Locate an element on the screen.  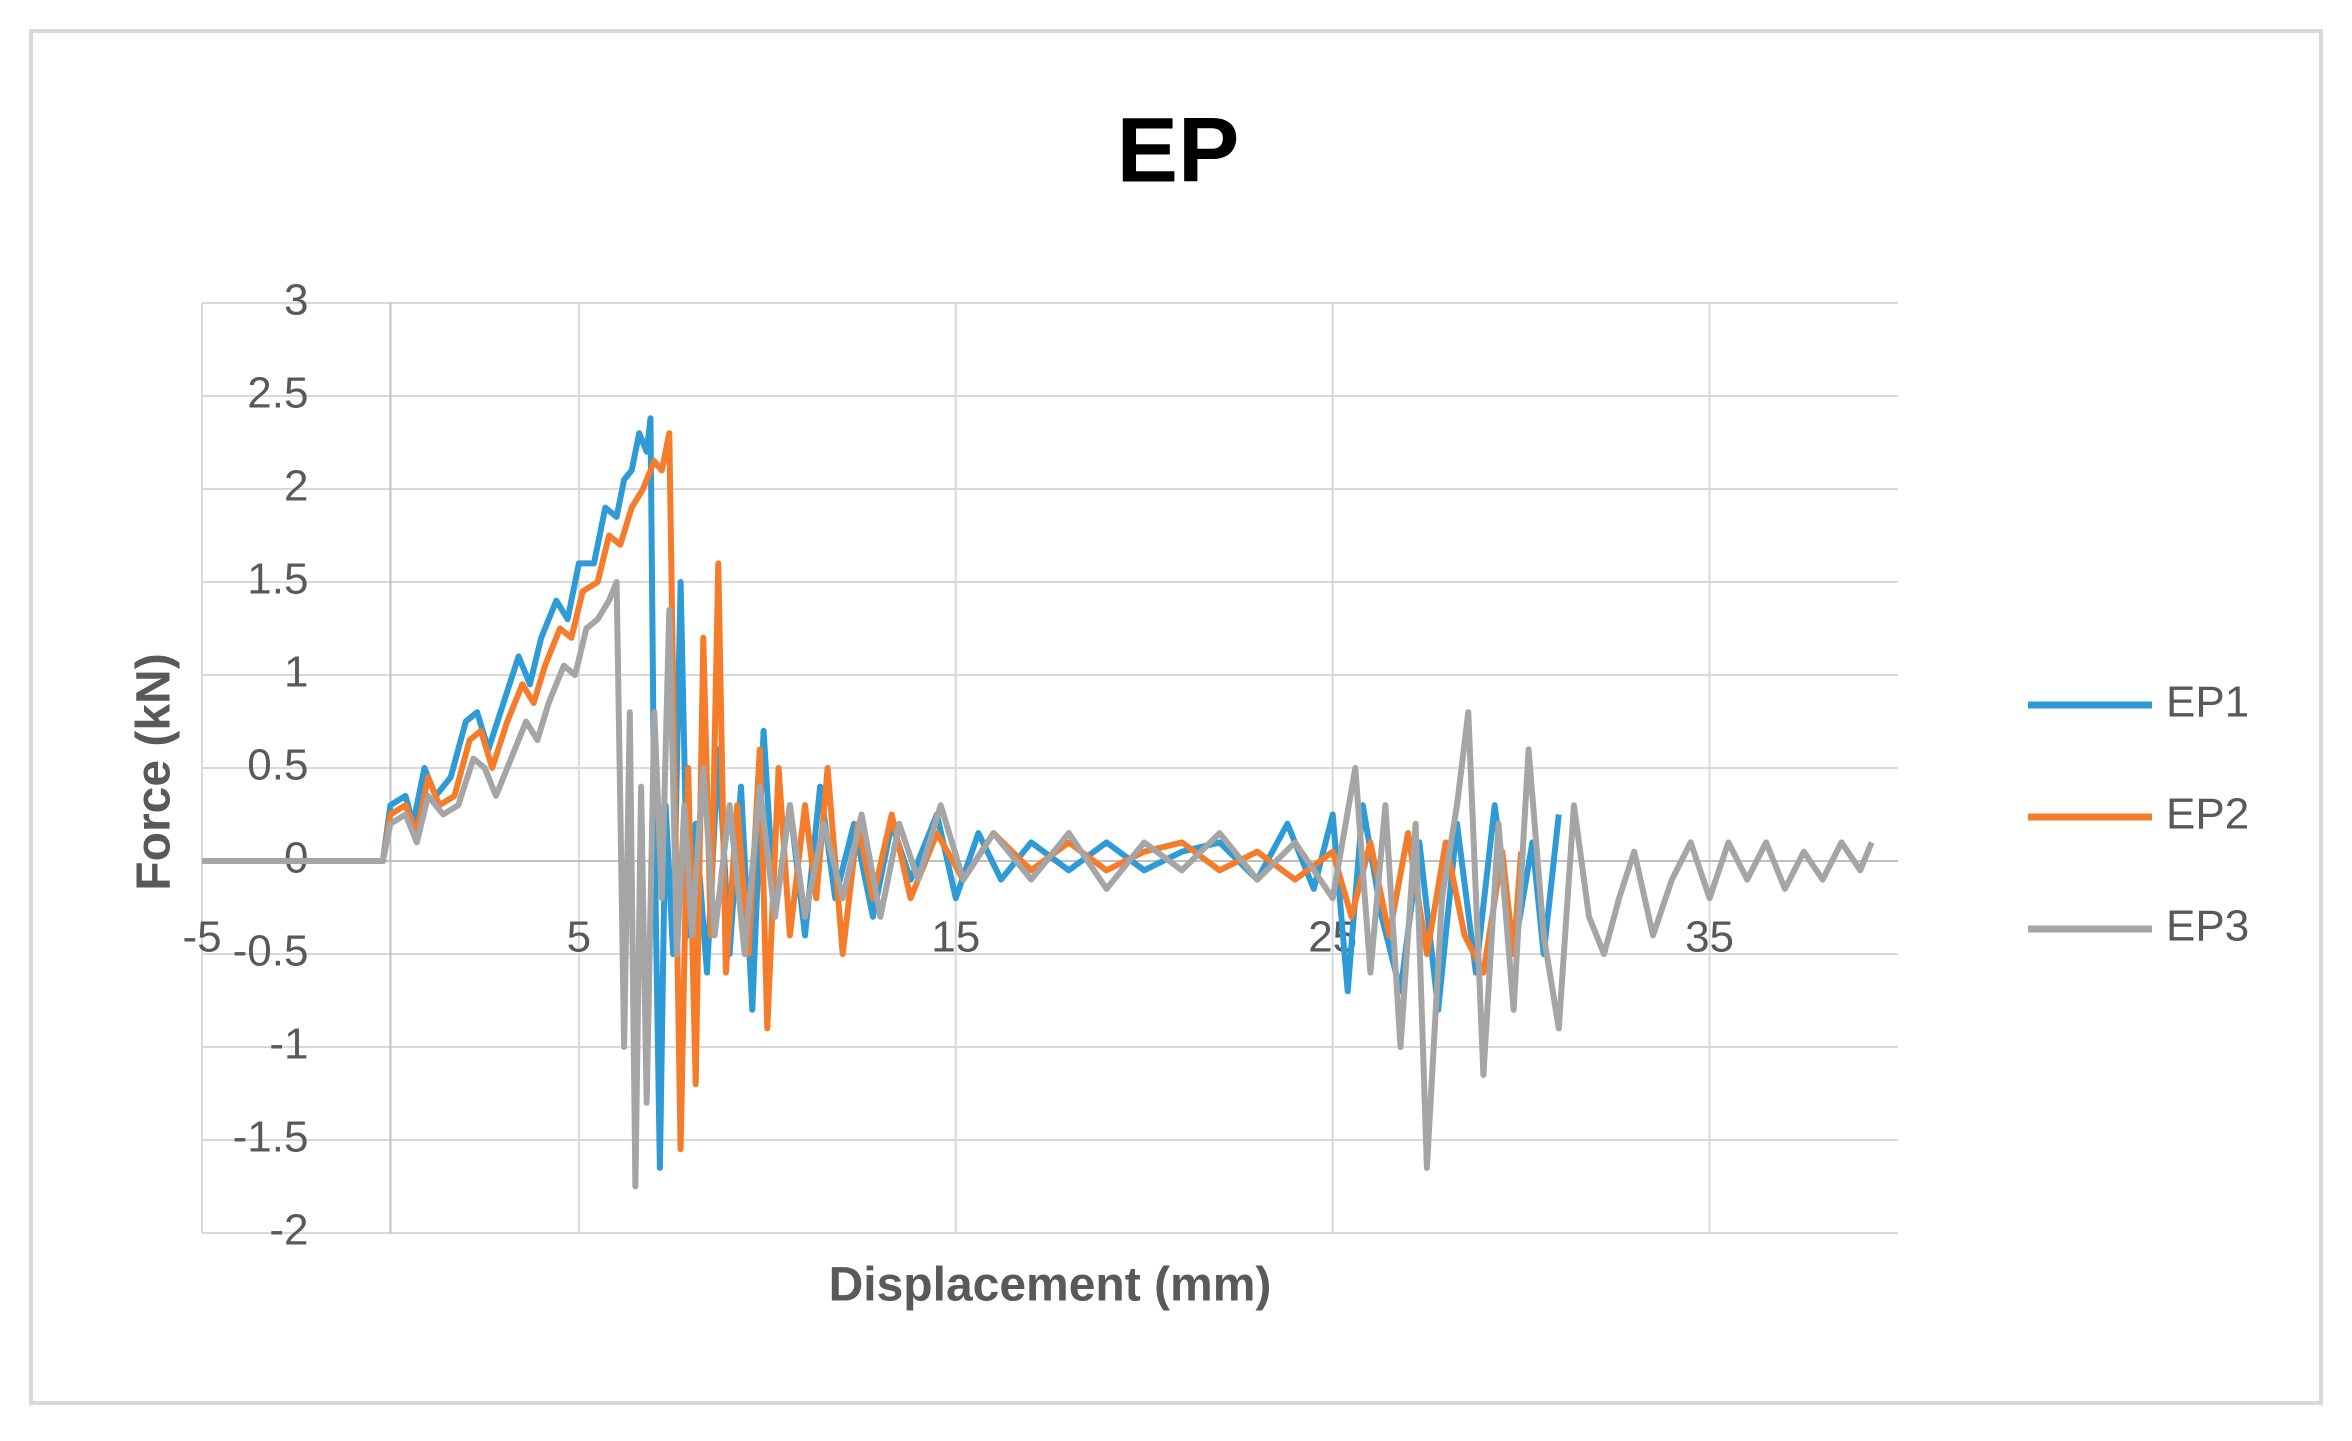
y-tick-label: -1 is located at coordinates (288, 1044).